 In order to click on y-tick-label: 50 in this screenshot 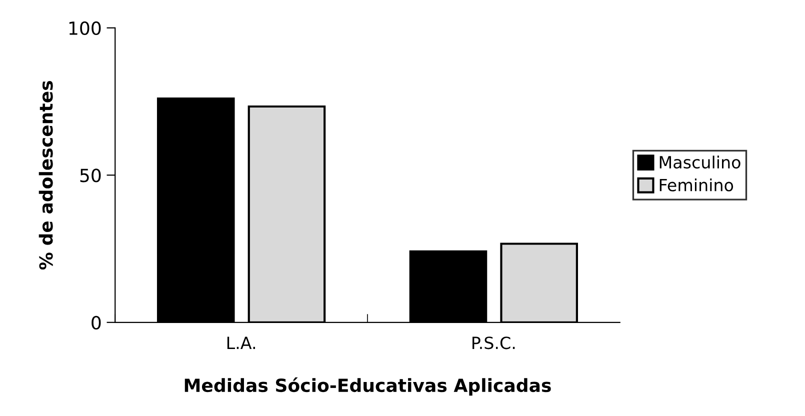, I will do `click(90, 175)`.